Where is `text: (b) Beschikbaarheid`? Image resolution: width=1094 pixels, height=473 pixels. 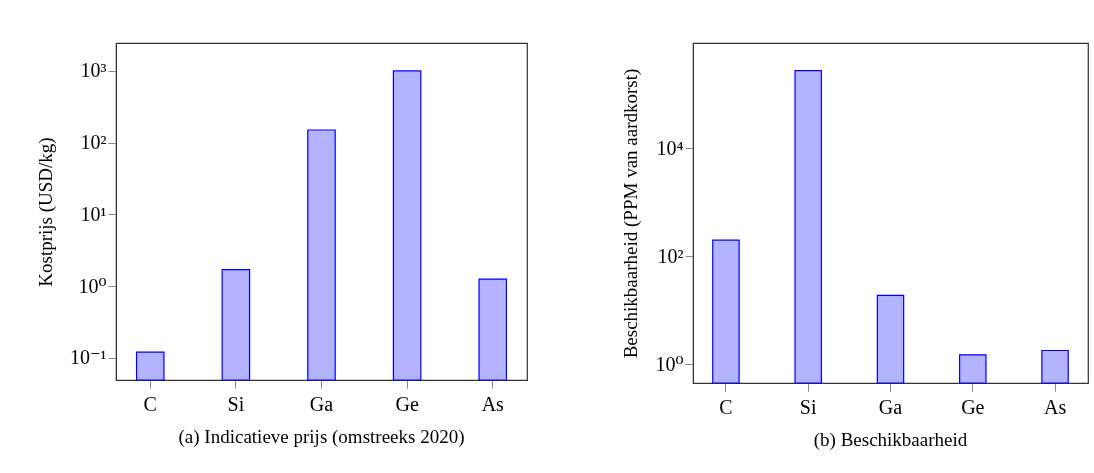
text: (b) Beschikbaarheid is located at coordinates (890, 440).